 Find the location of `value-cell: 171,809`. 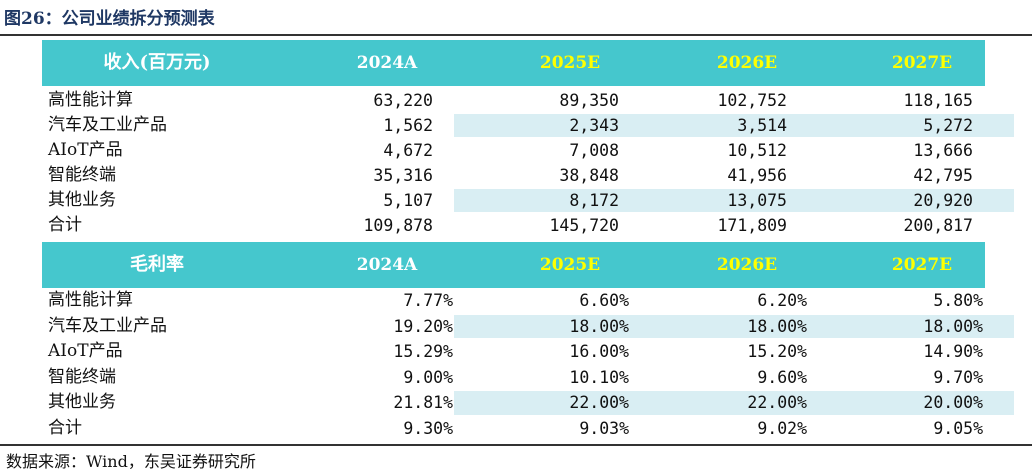

value-cell: 171,809 is located at coordinates (752, 225).